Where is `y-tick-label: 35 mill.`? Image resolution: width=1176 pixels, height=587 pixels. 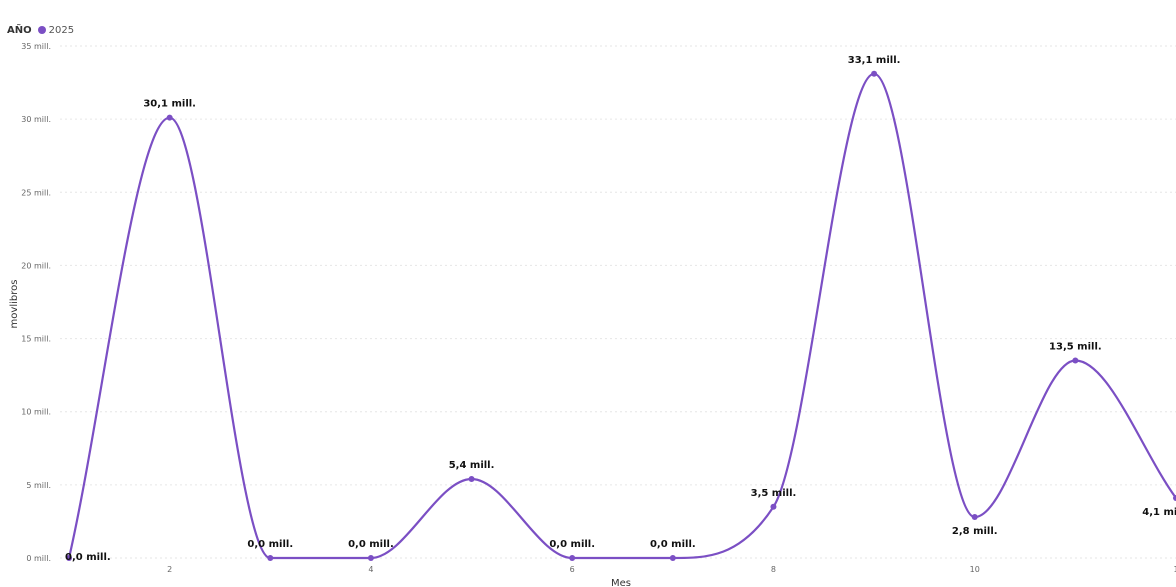 y-tick-label: 35 mill. is located at coordinates (36, 46).